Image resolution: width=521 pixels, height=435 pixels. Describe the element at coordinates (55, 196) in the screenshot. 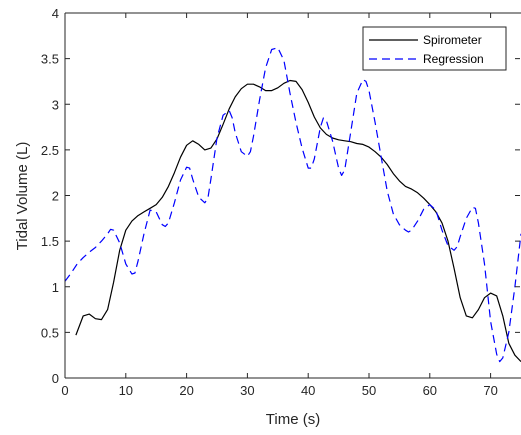

I see `y-tick-label: 2` at that location.